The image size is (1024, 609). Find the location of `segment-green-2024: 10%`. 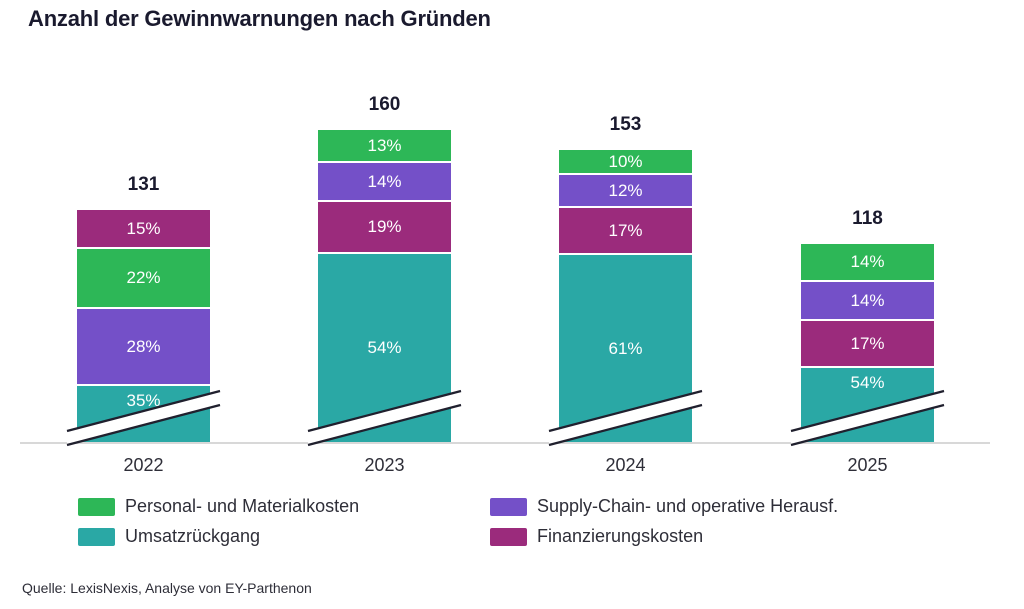

segment-green-2024: 10% is located at coordinates (625, 162).